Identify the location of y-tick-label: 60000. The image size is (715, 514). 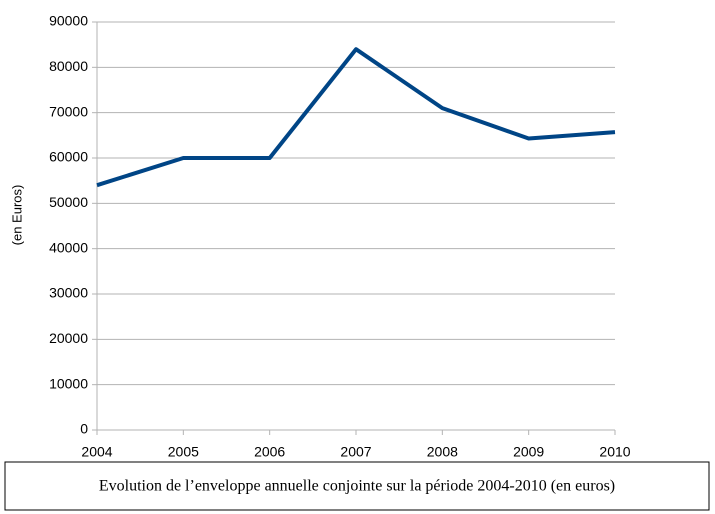
(68, 157).